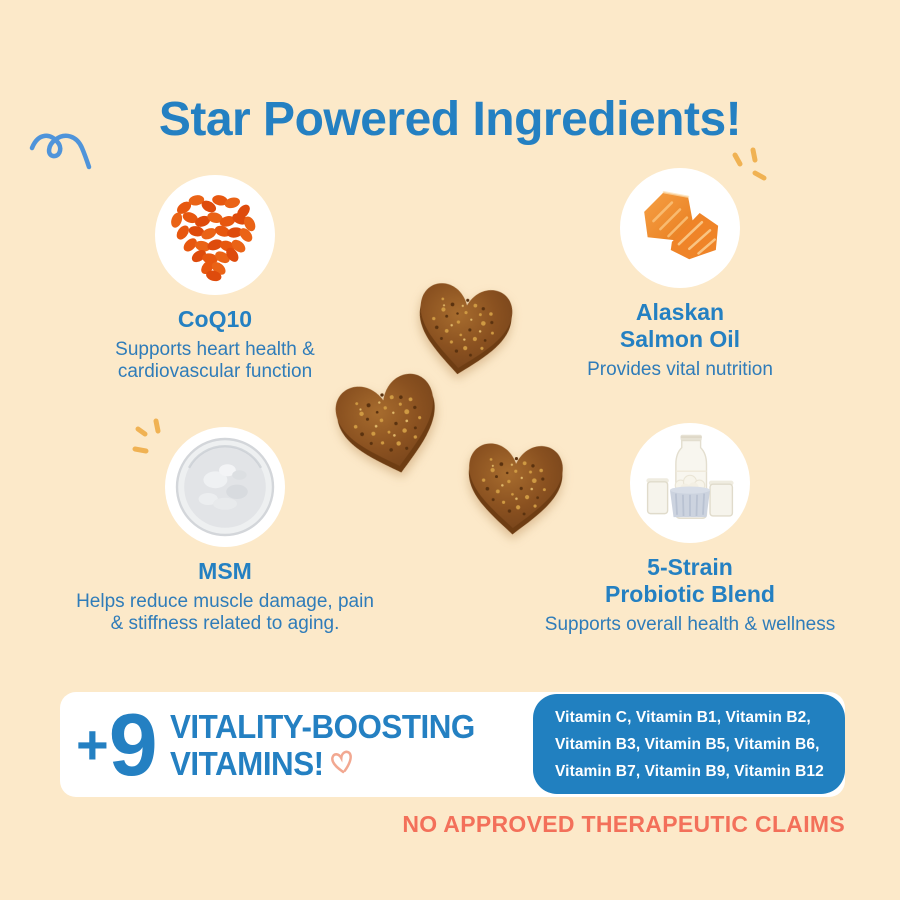 Image resolution: width=900 pixels, height=900 pixels. What do you see at coordinates (450, 120) in the screenshot?
I see `page-title: Star Powered Ingredients!` at bounding box center [450, 120].